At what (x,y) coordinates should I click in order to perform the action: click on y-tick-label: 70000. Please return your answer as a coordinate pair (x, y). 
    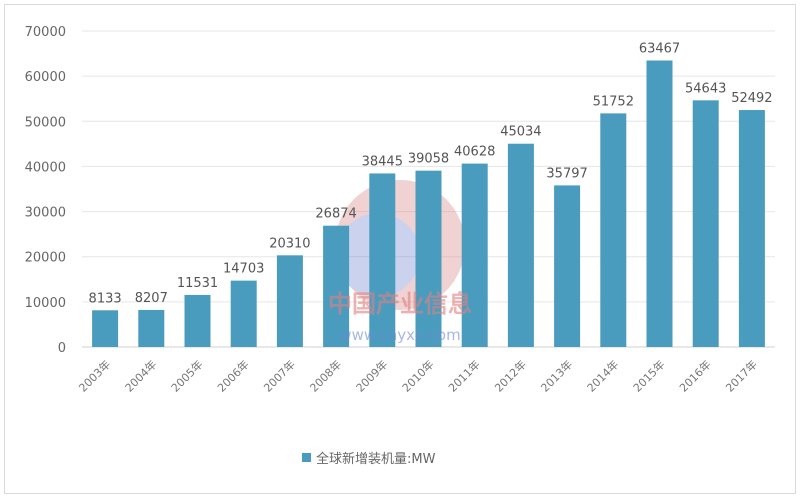
    Looking at the image, I should click on (45, 32).